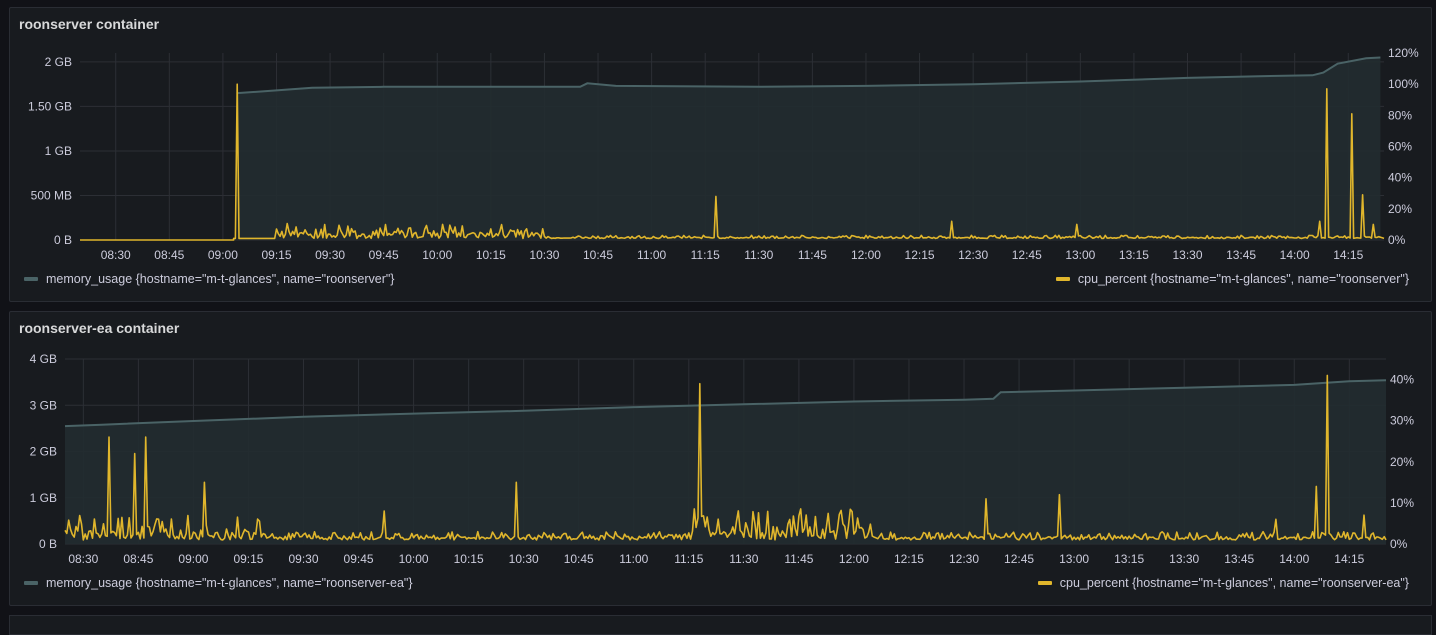  Describe the element at coordinates (51, 195) in the screenshot. I see `y-left-tick-label: 500 MB` at that location.